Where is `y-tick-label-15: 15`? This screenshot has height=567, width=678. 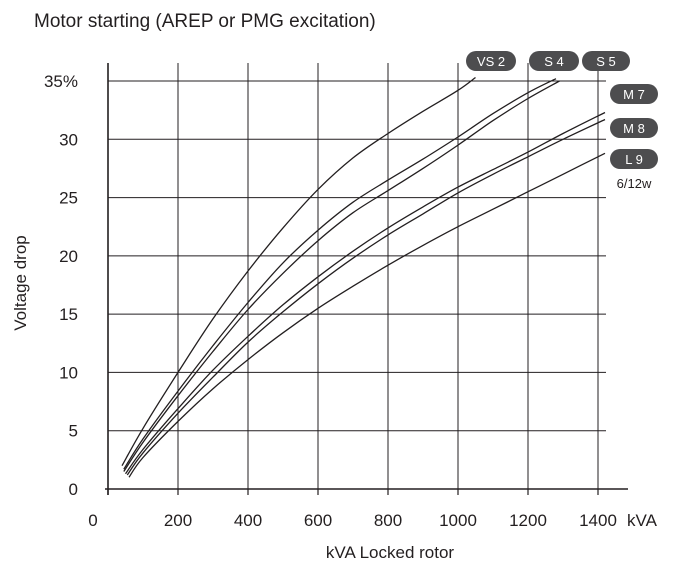
y-tick-label-15: 15 is located at coordinates (68, 314).